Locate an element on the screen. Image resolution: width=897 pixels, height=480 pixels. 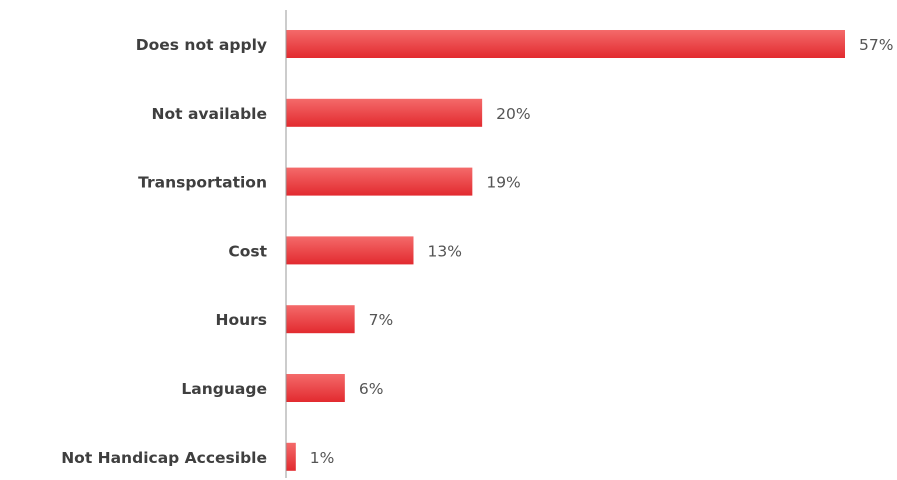
category-label: Not Handicap Accesible is located at coordinates (164, 458).